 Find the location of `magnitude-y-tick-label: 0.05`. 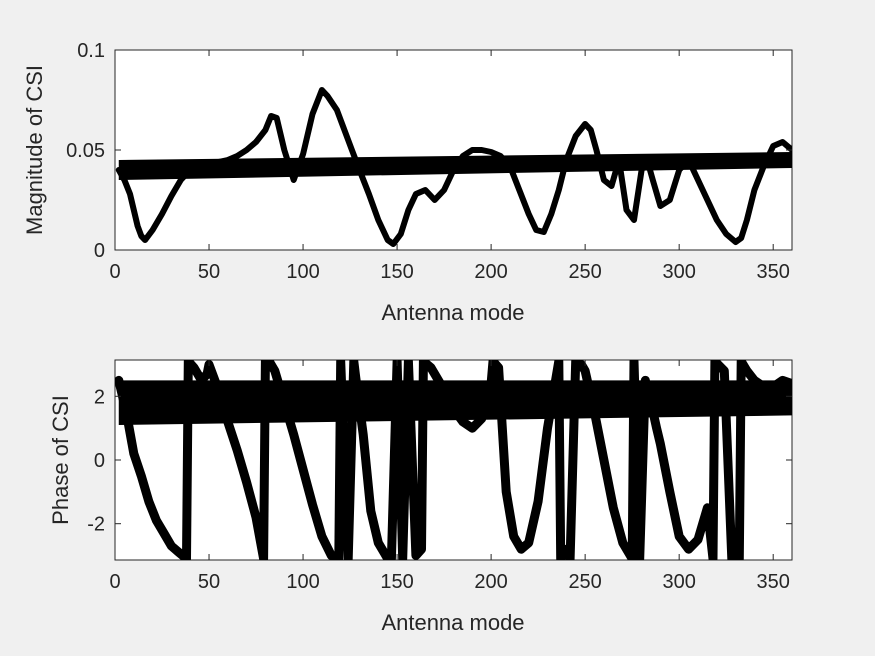

magnitude-y-tick-label: 0.05 is located at coordinates (85, 151).